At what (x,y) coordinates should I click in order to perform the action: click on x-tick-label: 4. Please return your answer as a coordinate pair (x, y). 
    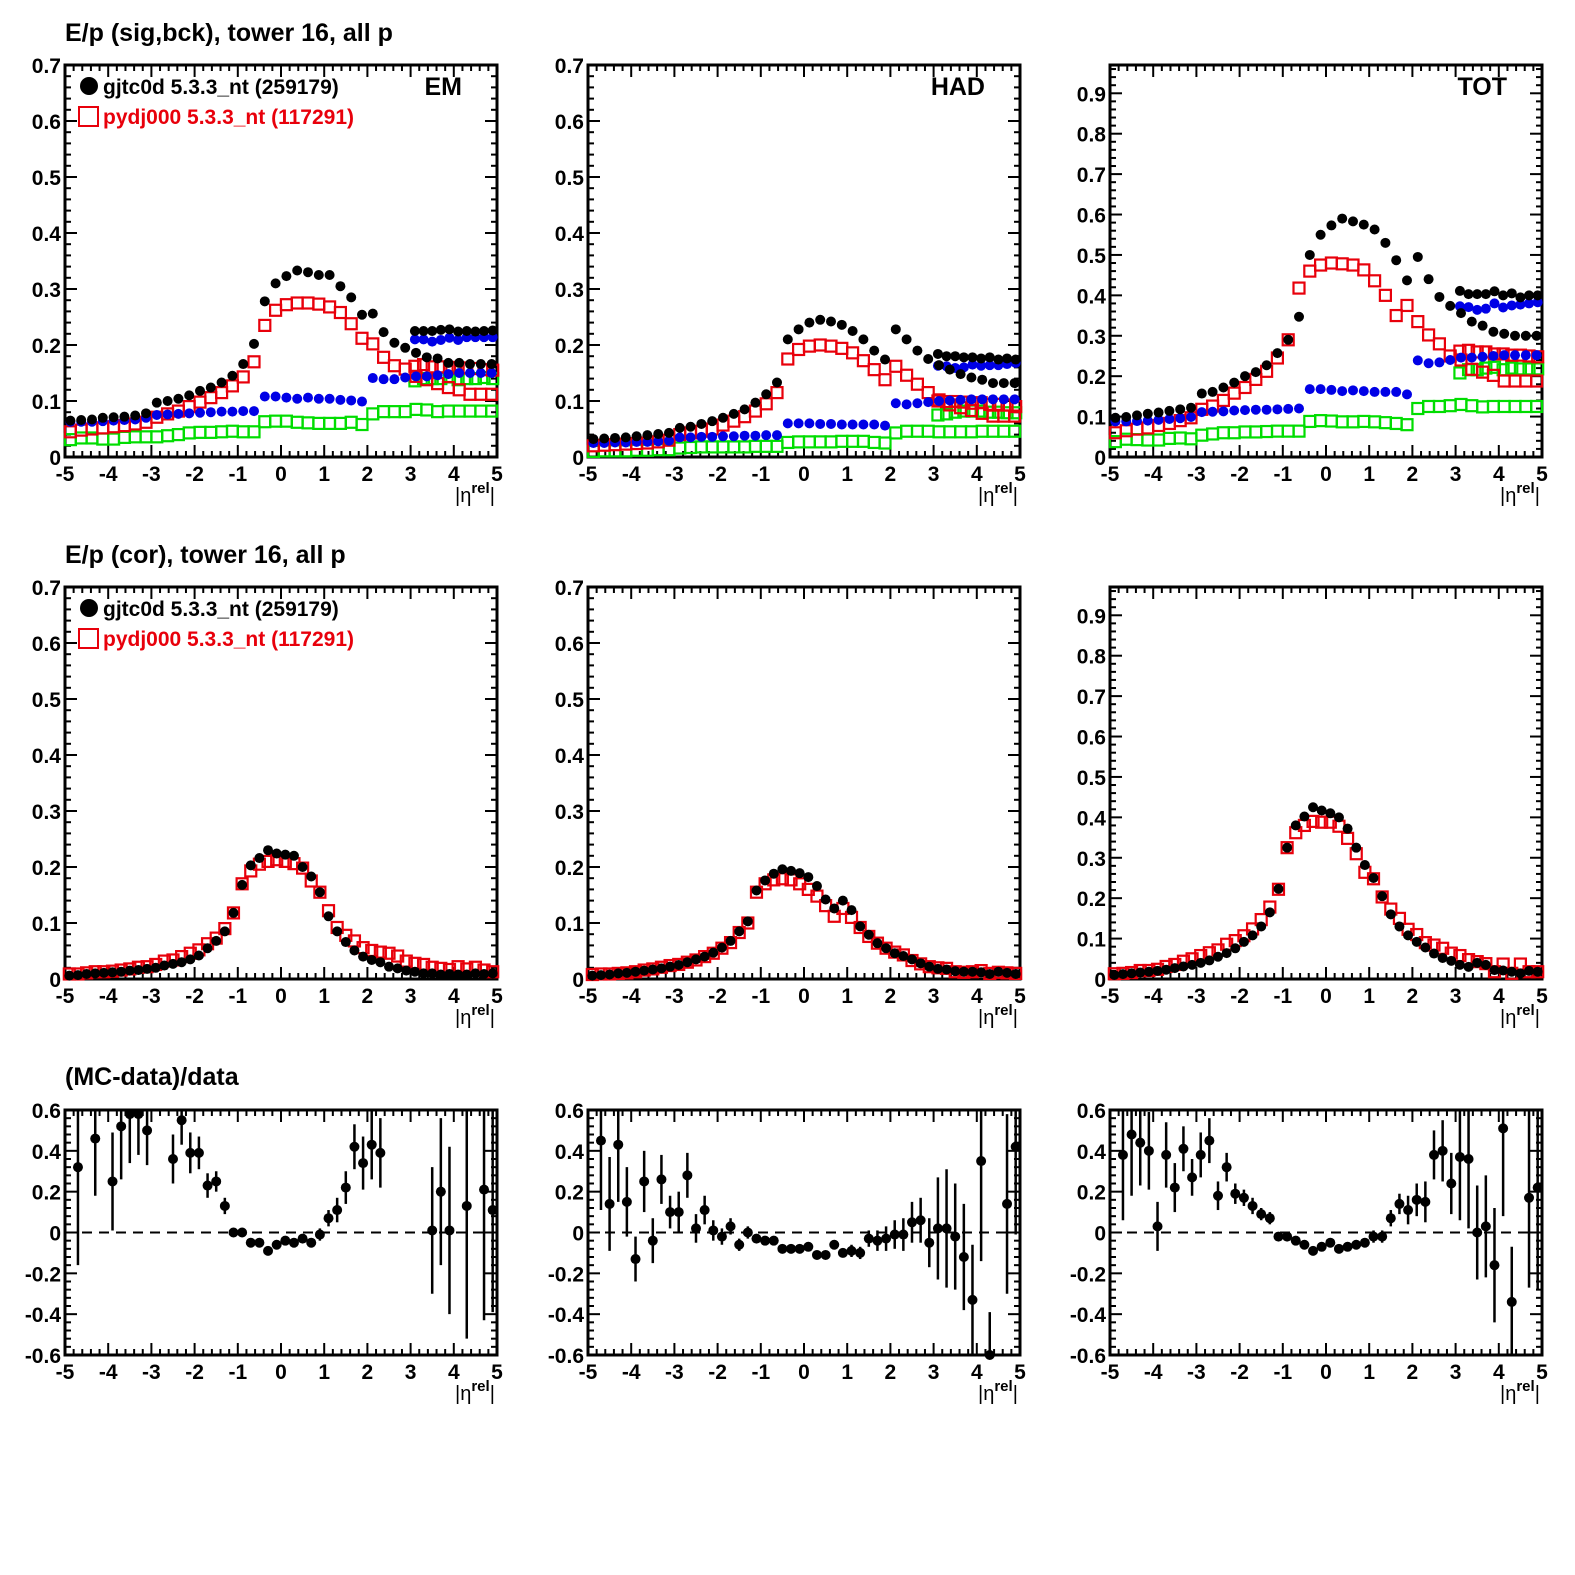
    Looking at the image, I should click on (454, 996).